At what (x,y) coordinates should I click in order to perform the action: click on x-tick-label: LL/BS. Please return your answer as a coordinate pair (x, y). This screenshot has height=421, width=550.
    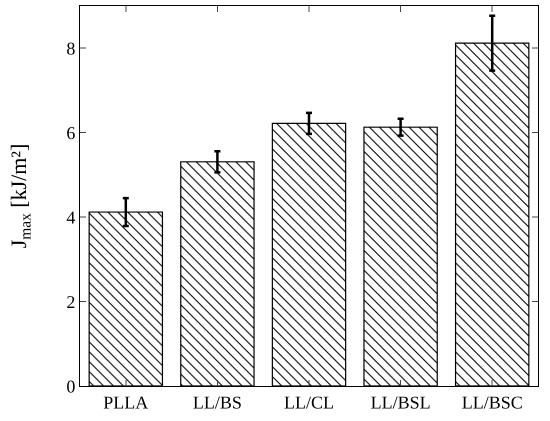
    Looking at the image, I should click on (217, 402).